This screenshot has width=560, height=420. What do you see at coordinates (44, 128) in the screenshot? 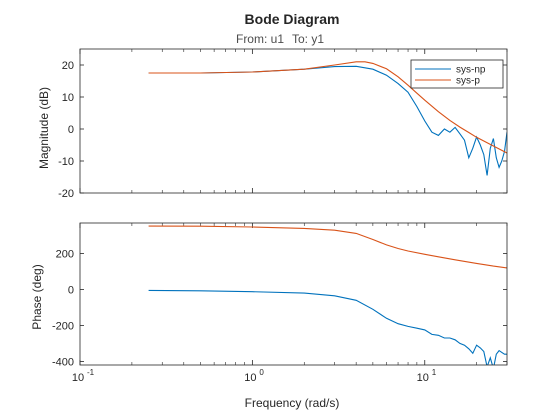
I see `magnitude-y-axis-label: Magnitude (dB)` at bounding box center [44, 128].